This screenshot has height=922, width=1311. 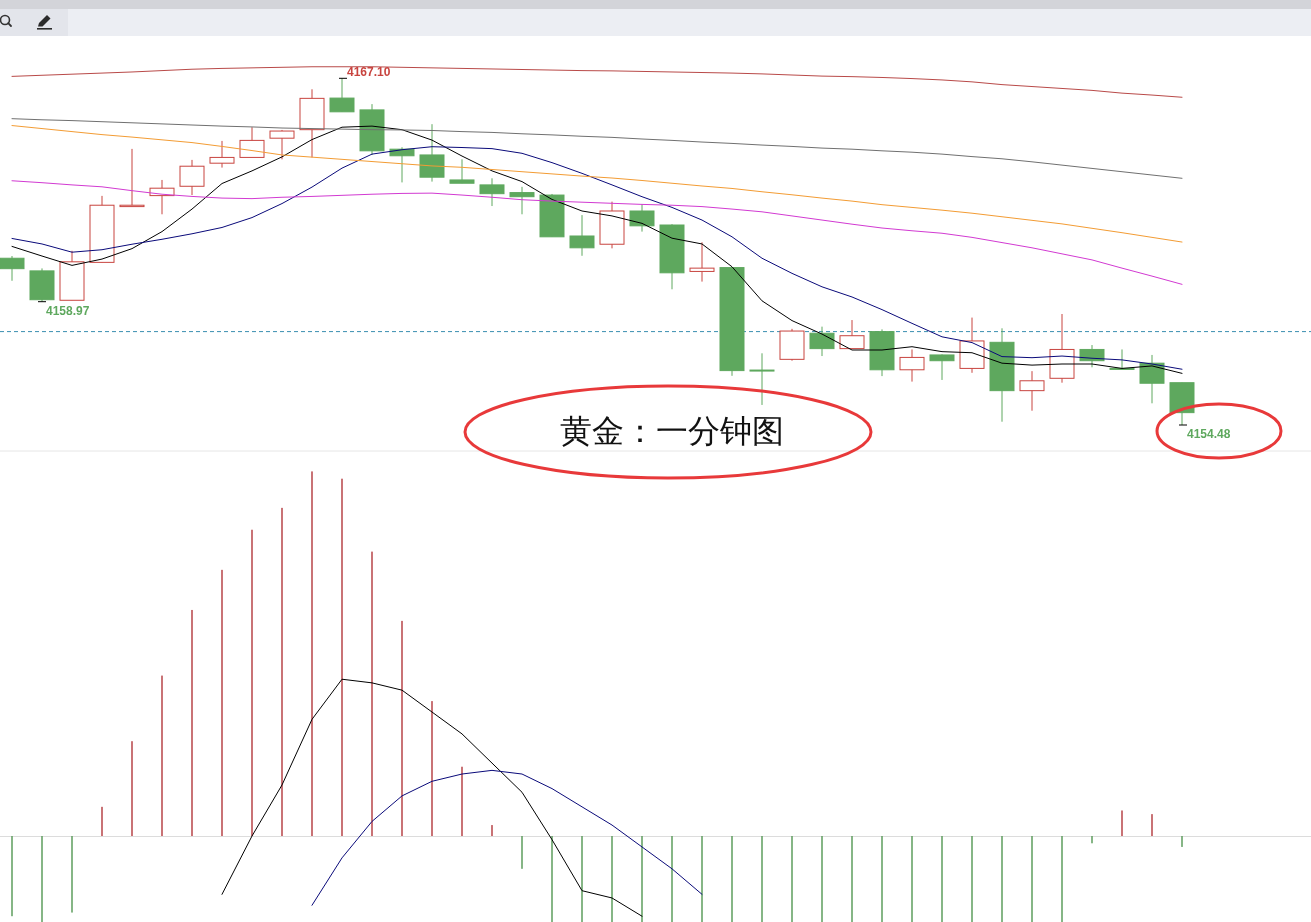 What do you see at coordinates (369, 71) in the screenshot?
I see `annotation: 4167.10` at bounding box center [369, 71].